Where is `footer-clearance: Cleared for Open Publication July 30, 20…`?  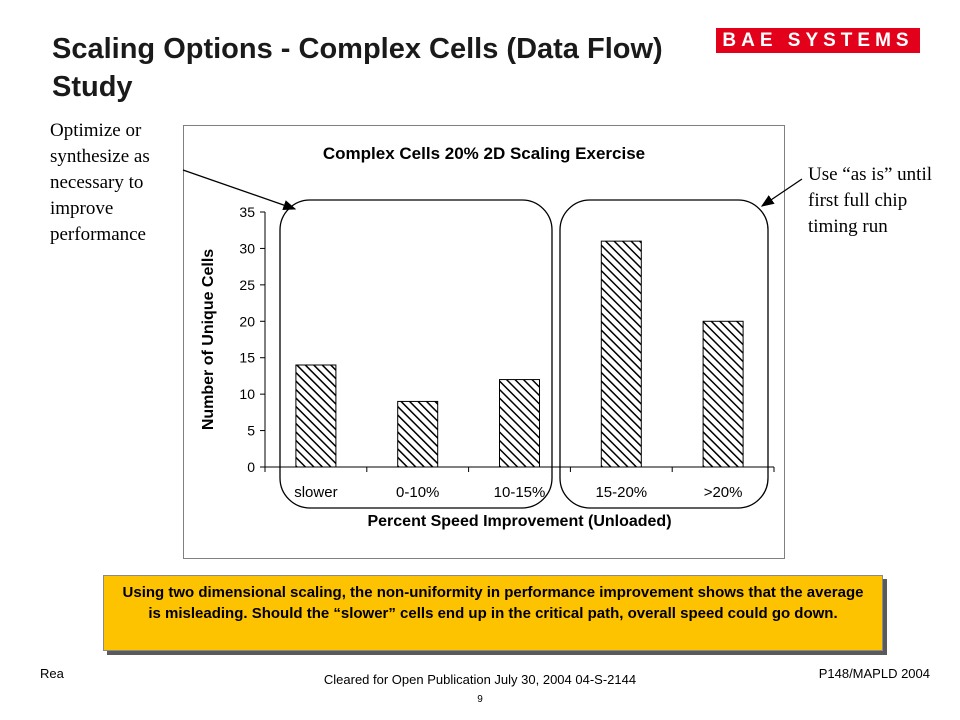
footer-clearance: Cleared for Open Publication July 30, 20… is located at coordinates (480, 679).